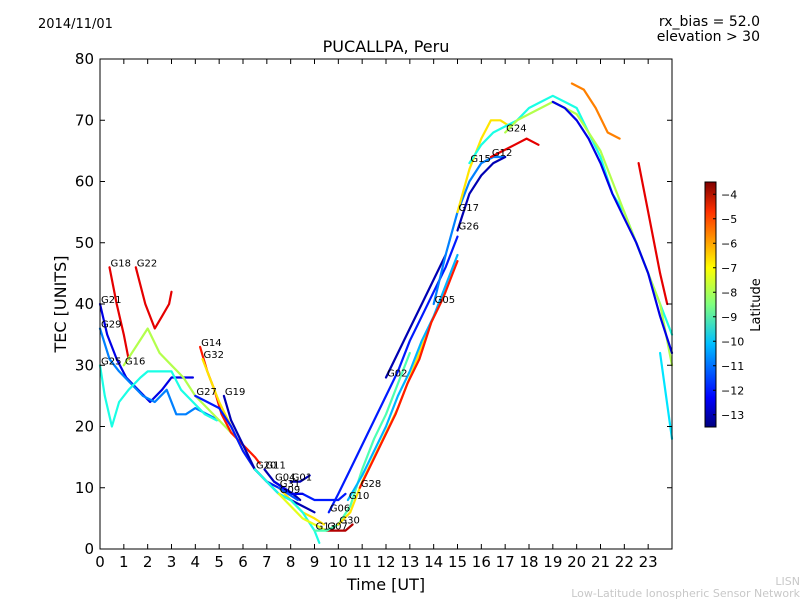 The height and width of the screenshot is (600, 800). What do you see at coordinates (415, 316) in the screenshot?
I see `series-line-g02` at bounding box center [415, 316].